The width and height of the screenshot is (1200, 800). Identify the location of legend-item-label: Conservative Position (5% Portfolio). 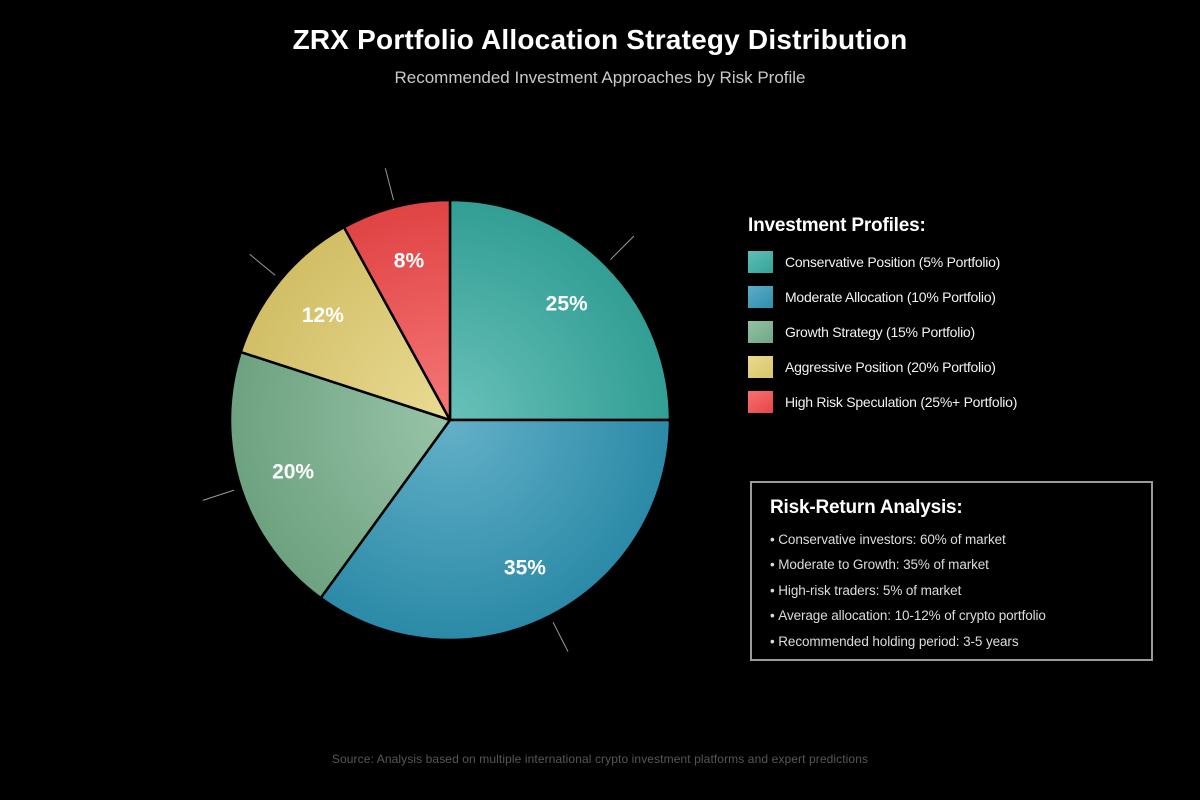
(893, 261).